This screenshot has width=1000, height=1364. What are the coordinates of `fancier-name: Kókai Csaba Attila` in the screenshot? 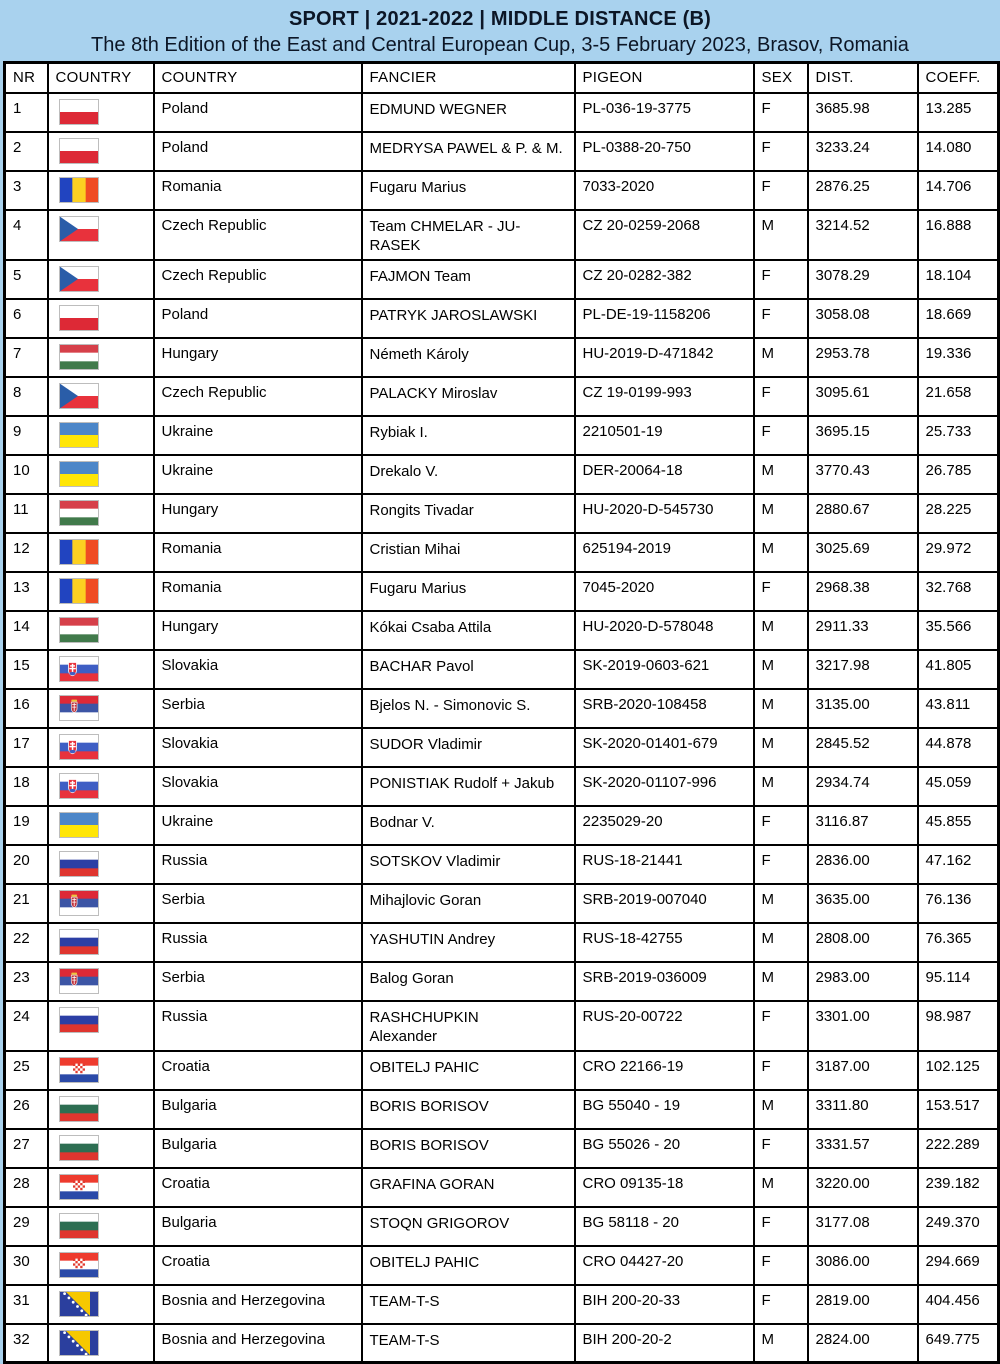 It's located at (468, 630).